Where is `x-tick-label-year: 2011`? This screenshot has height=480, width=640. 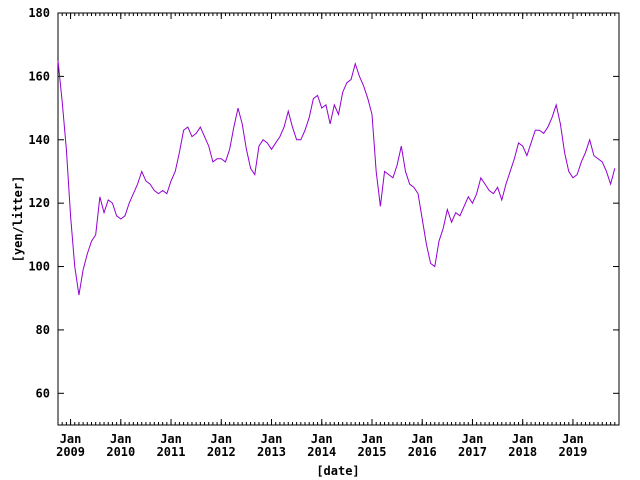
x-tick-label-year: 2011 is located at coordinates (171, 452).